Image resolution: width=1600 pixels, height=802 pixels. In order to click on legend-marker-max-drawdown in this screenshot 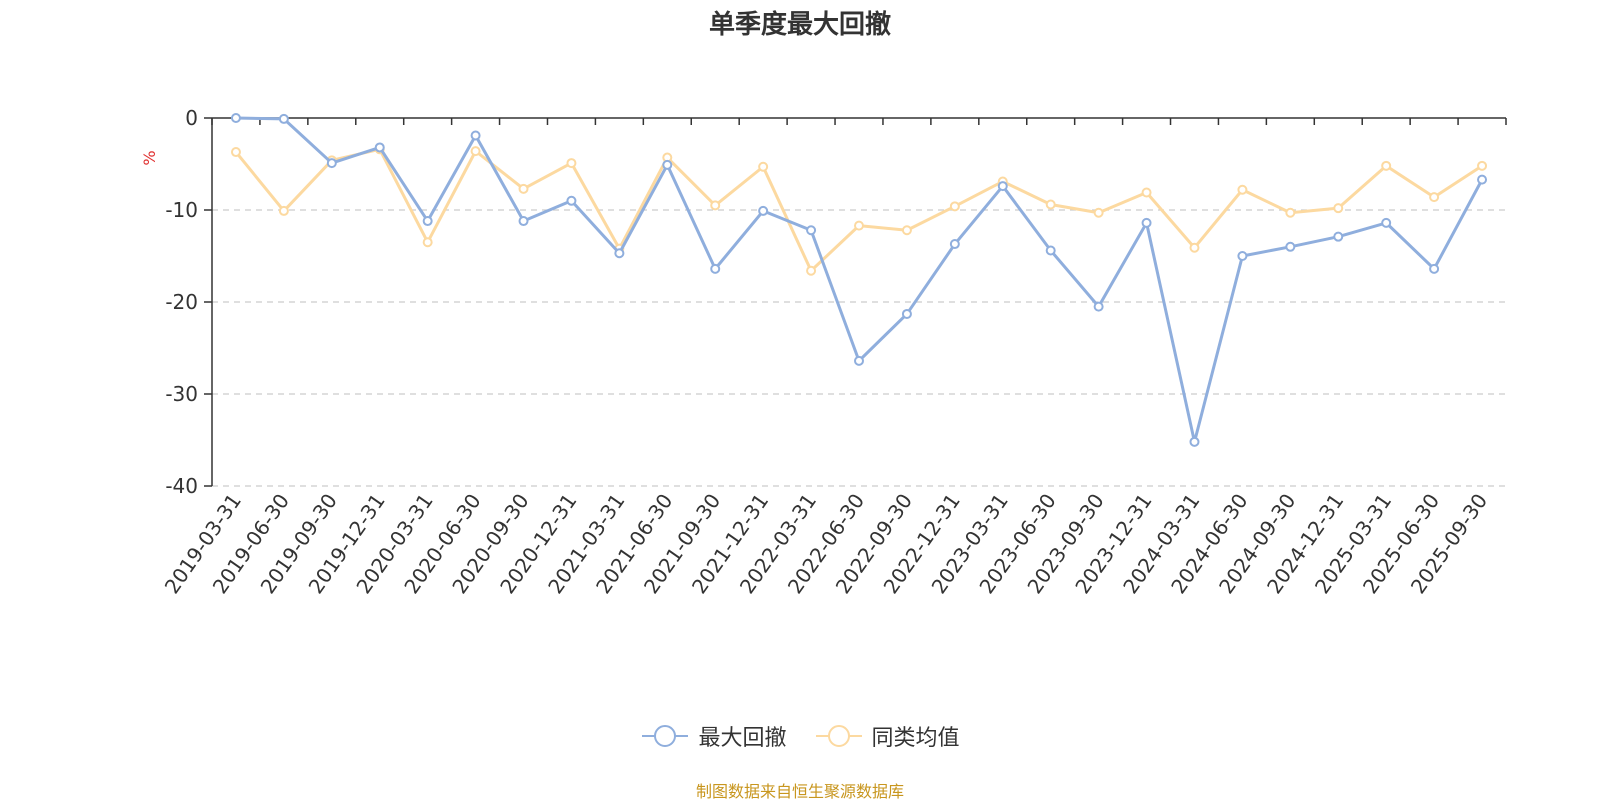, I will do `click(665, 736)`.